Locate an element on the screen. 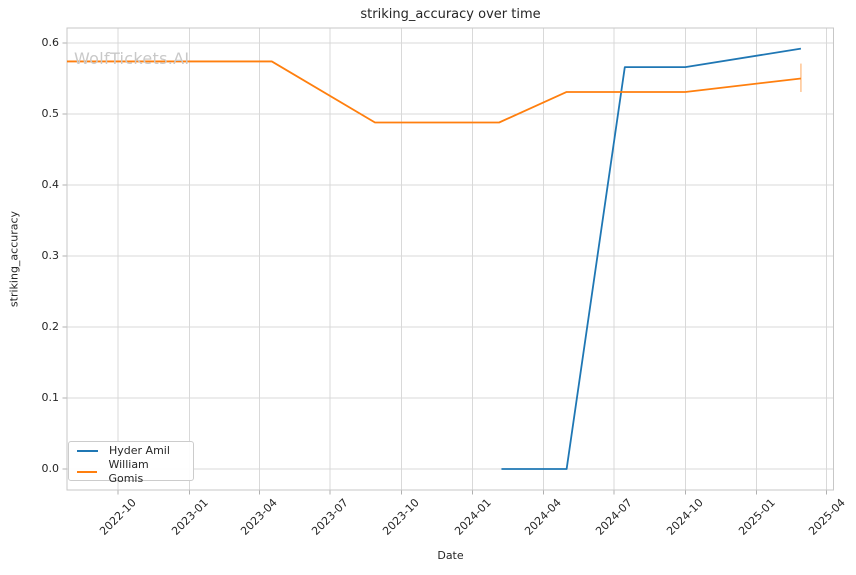 This screenshot has width=856, height=575. series-line-william-gomis is located at coordinates (434, 92).